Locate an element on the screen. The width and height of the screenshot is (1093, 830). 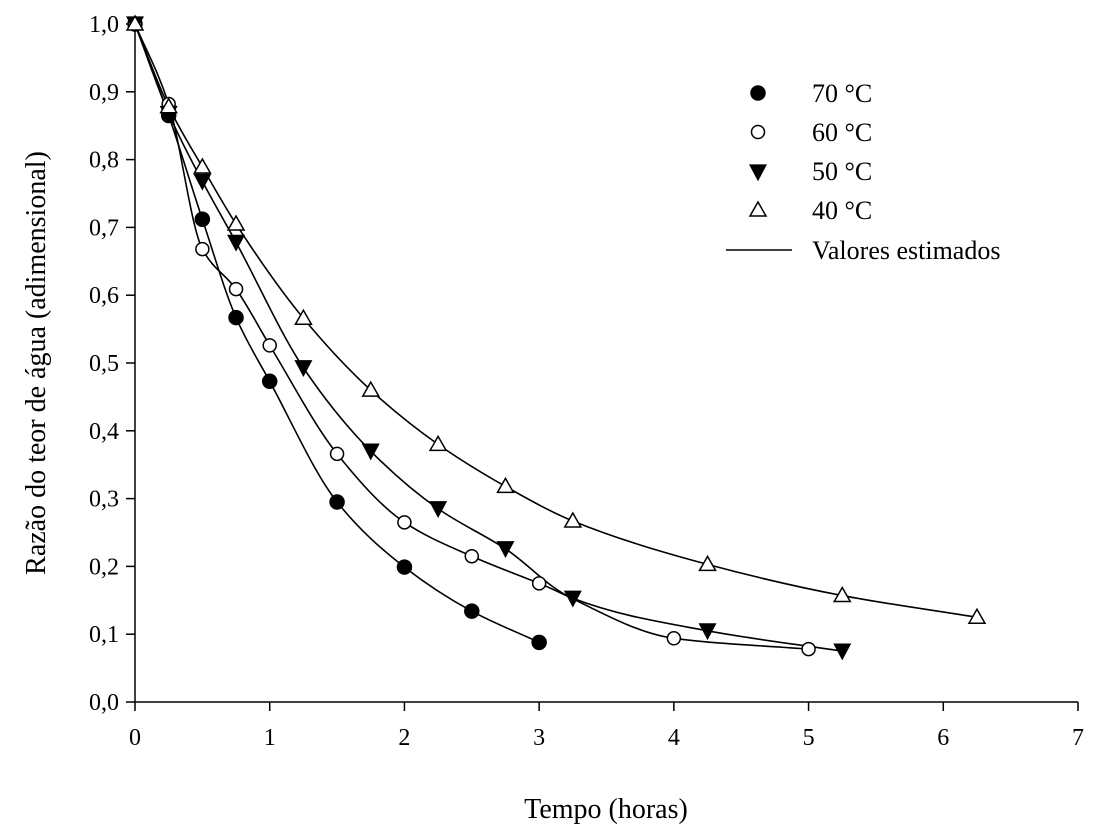
legend-label-70: 70 °C is located at coordinates (842, 93).